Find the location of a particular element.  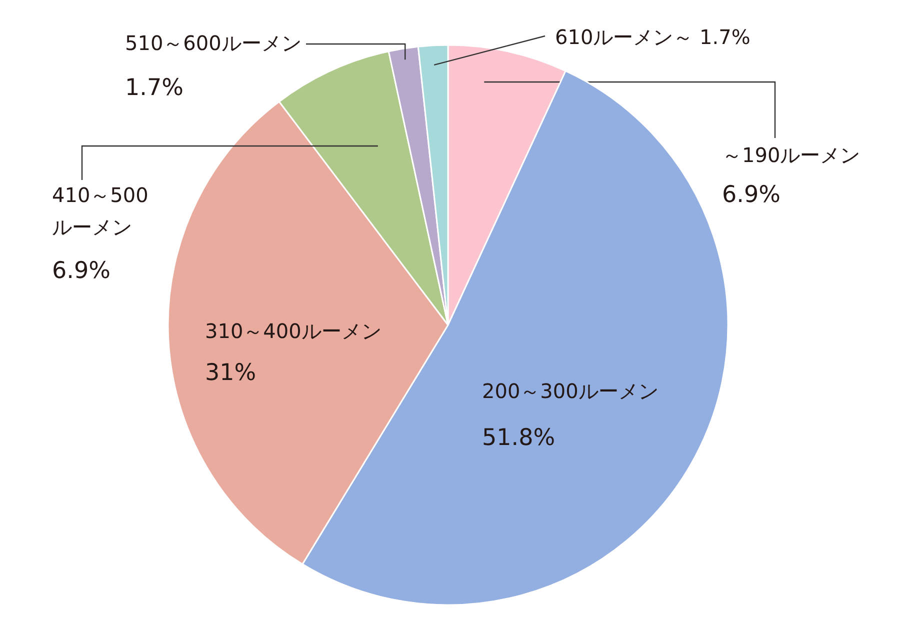

slice-label: 200～300ルーメン is located at coordinates (570, 391).